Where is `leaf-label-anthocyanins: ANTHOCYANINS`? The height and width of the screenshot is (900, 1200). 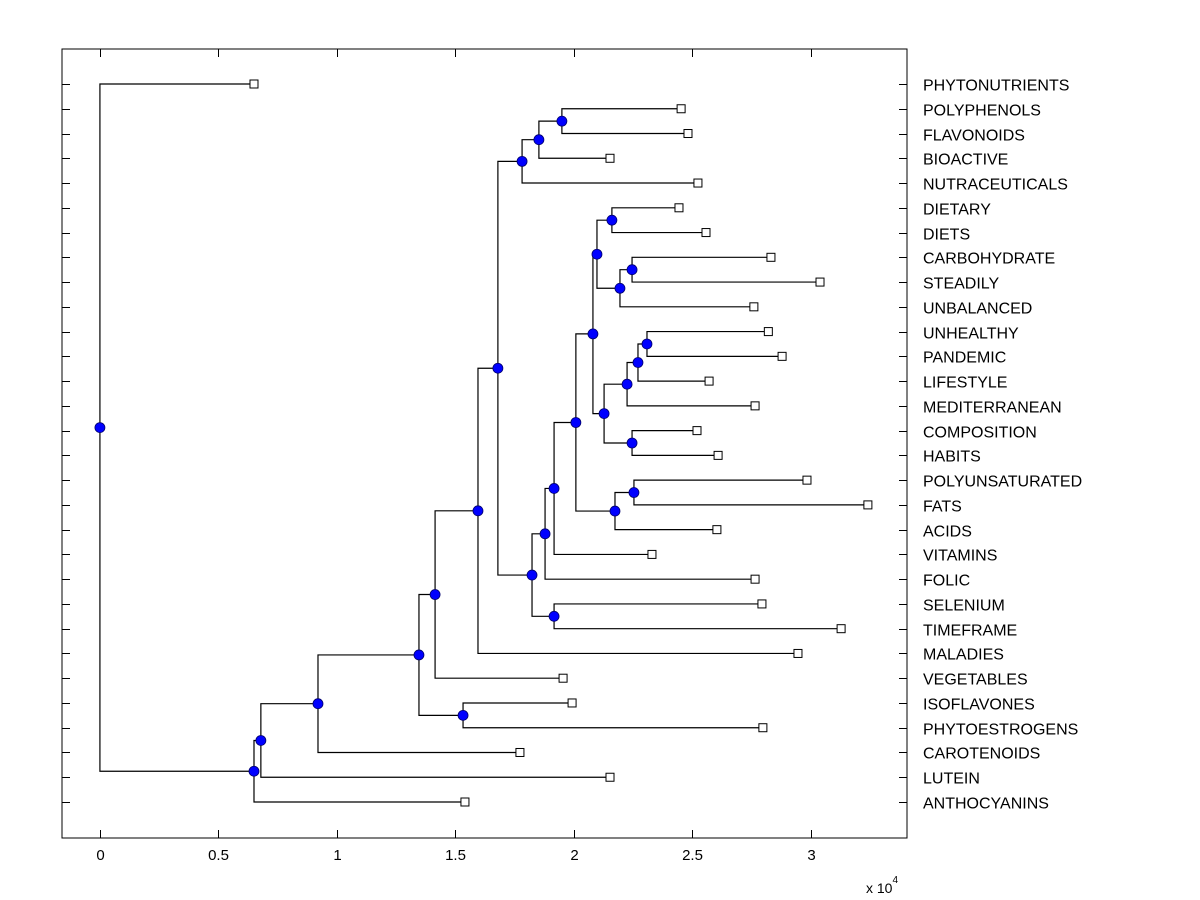 leaf-label-anthocyanins: ANTHOCYANINS is located at coordinates (986, 804).